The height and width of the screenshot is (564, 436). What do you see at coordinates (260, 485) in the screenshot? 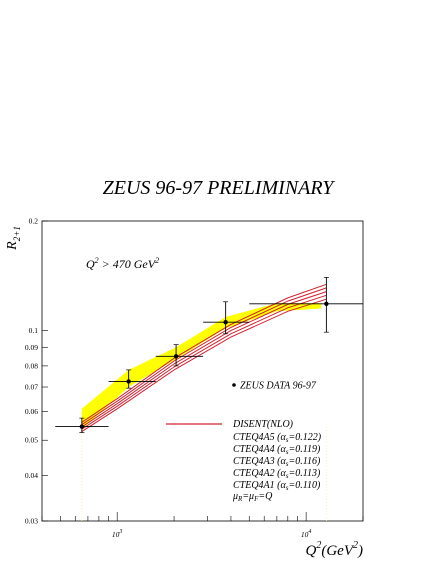
I see `legend-entry-name: CTEQ4A1 (α` at bounding box center [260, 485].